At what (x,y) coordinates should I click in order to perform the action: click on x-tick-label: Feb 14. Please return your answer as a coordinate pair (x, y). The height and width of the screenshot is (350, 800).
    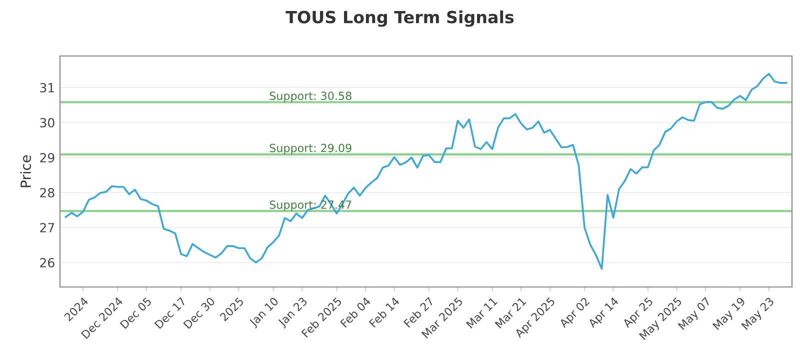
    Looking at the image, I should click on (384, 312).